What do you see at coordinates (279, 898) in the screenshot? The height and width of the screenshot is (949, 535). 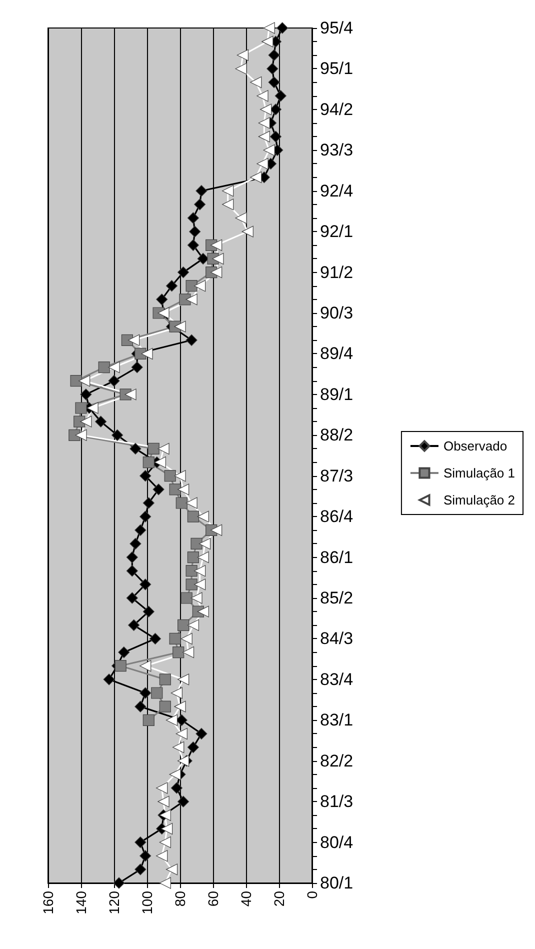 I see `x-tick-label: 20` at bounding box center [279, 898].